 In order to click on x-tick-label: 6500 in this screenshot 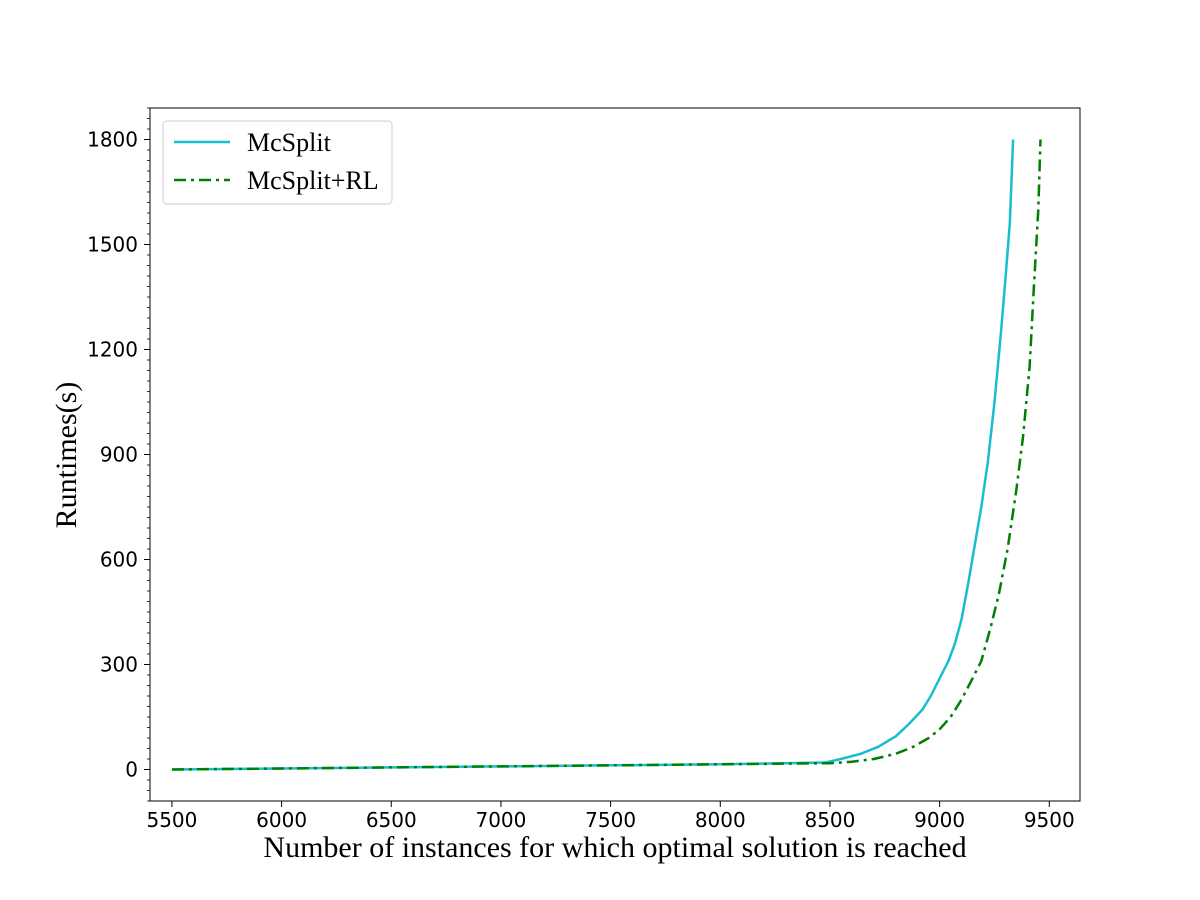, I will do `click(391, 820)`.